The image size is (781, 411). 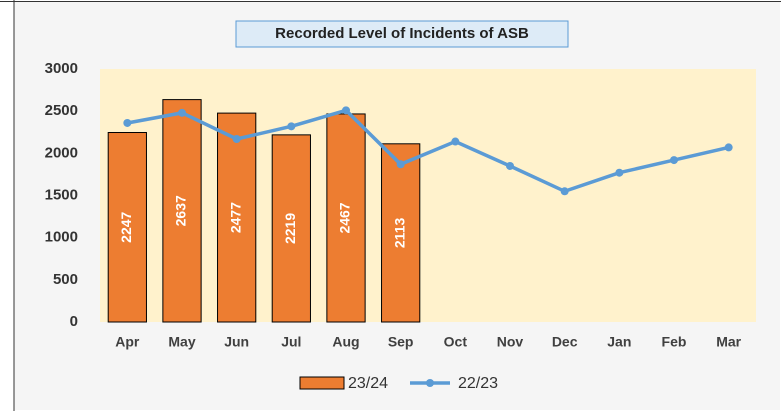 What do you see at coordinates (401, 342) in the screenshot?
I see `x-tick-label: Sep` at bounding box center [401, 342].